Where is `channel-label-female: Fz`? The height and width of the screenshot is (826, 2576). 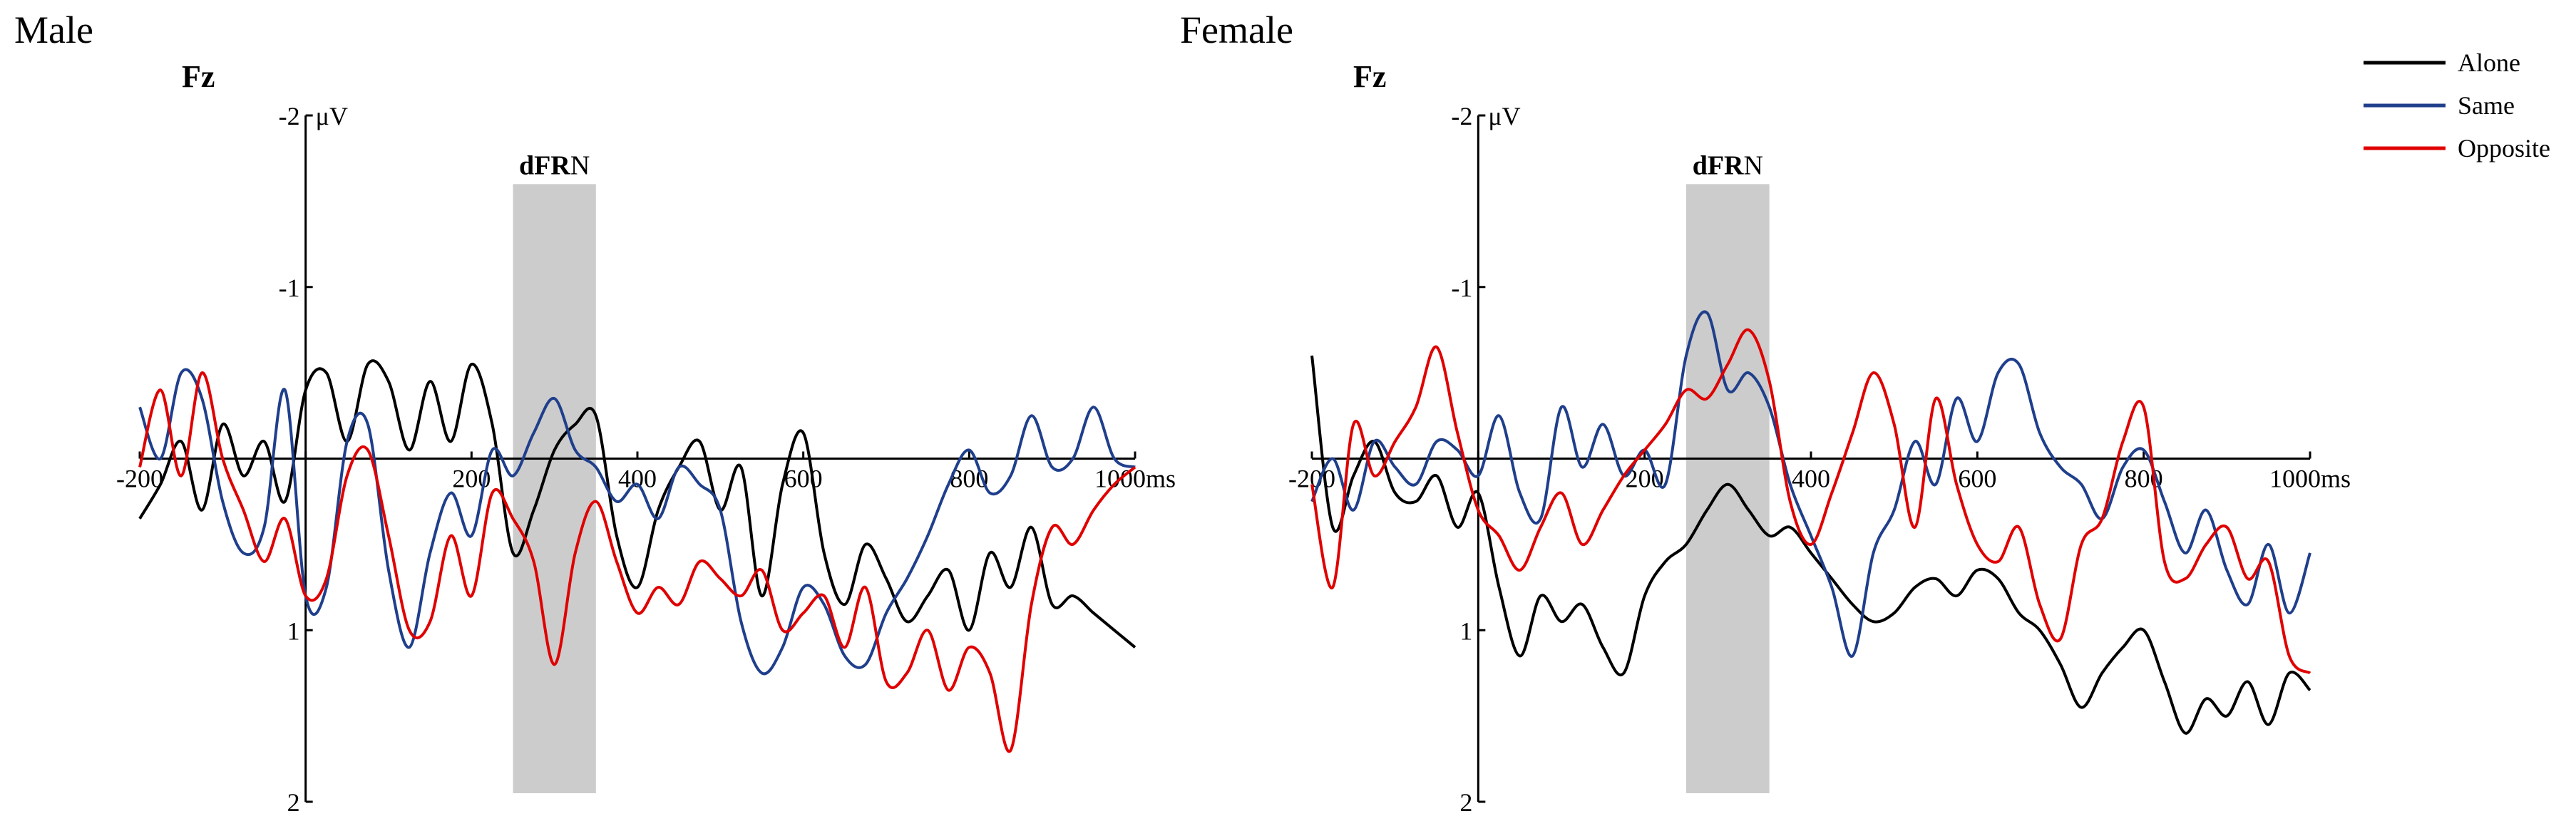
channel-label-female: Fz is located at coordinates (1369, 76).